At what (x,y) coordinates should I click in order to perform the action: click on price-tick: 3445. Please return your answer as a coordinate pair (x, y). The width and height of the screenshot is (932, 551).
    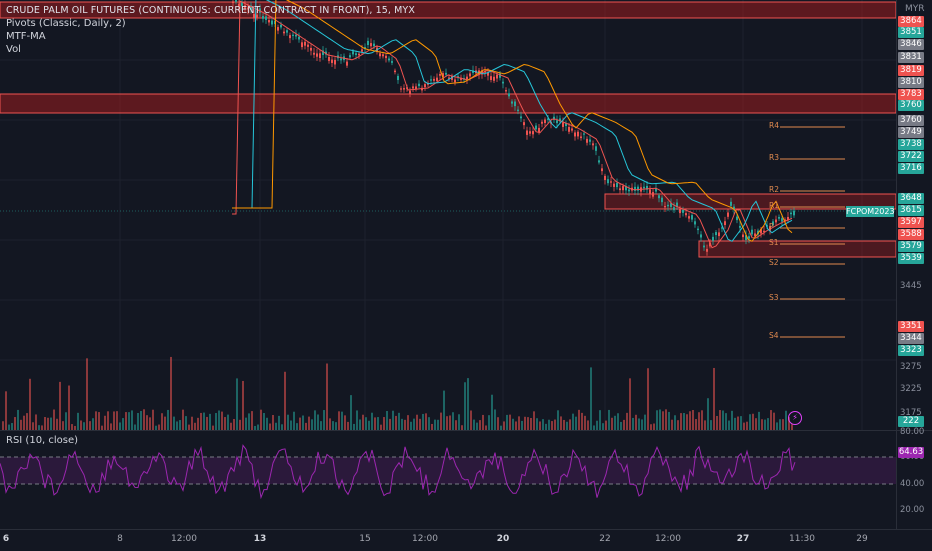
    Looking at the image, I should click on (911, 286).